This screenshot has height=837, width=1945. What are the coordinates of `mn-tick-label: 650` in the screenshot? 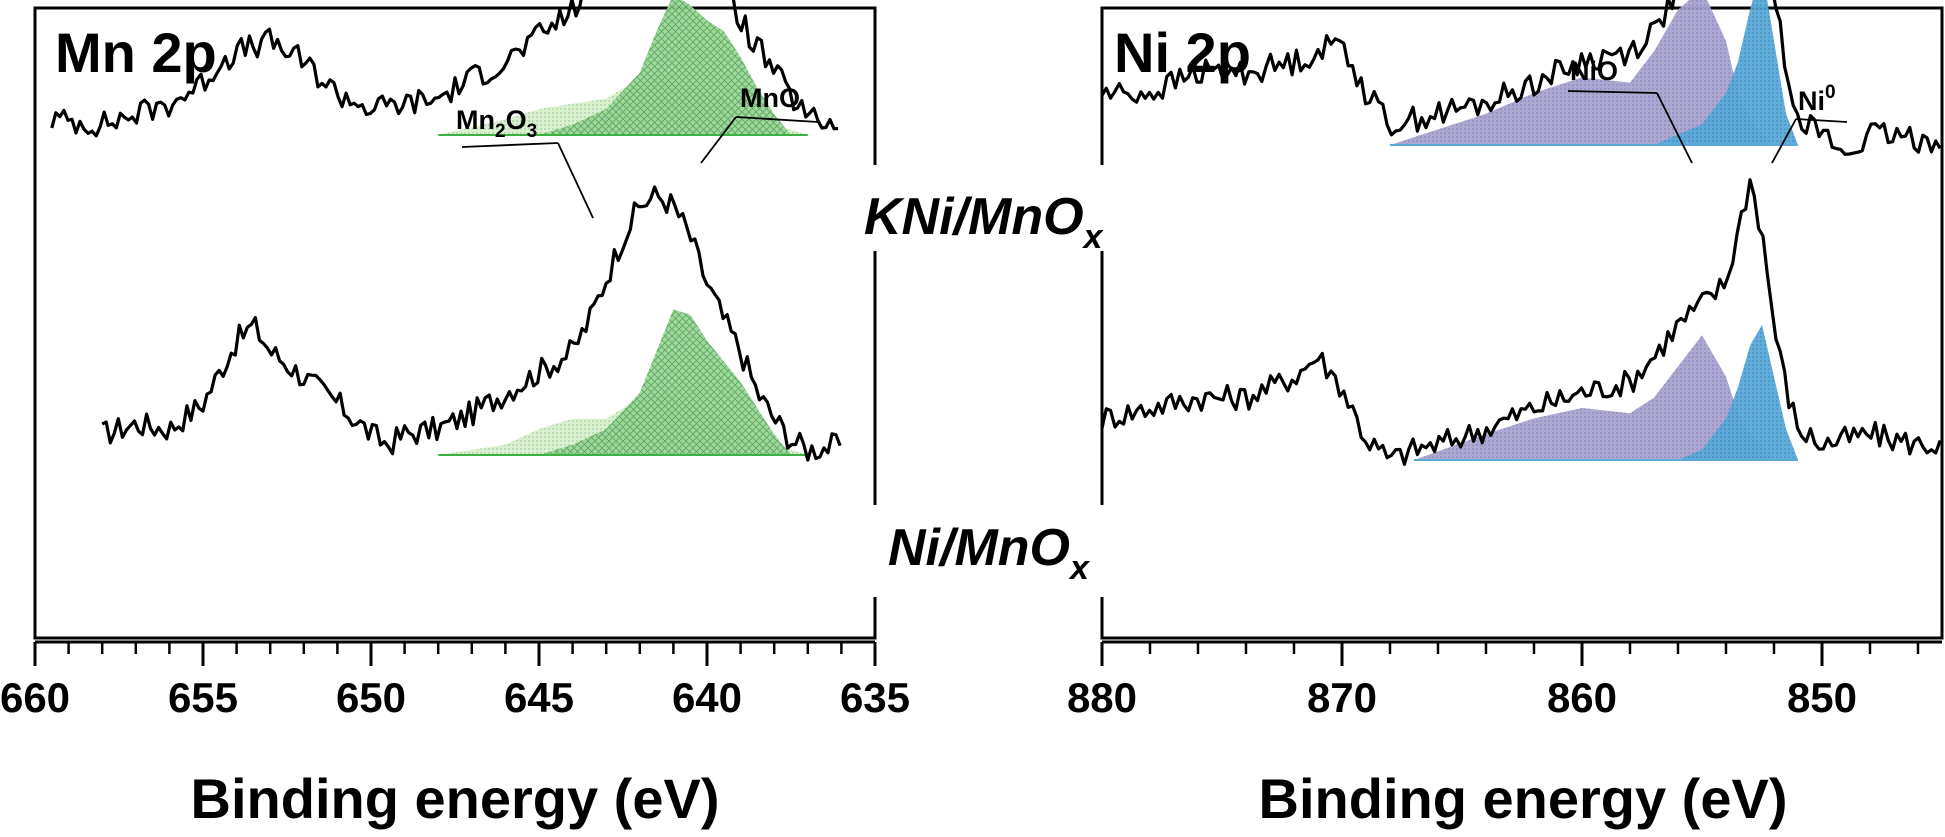 It's located at (371, 697).